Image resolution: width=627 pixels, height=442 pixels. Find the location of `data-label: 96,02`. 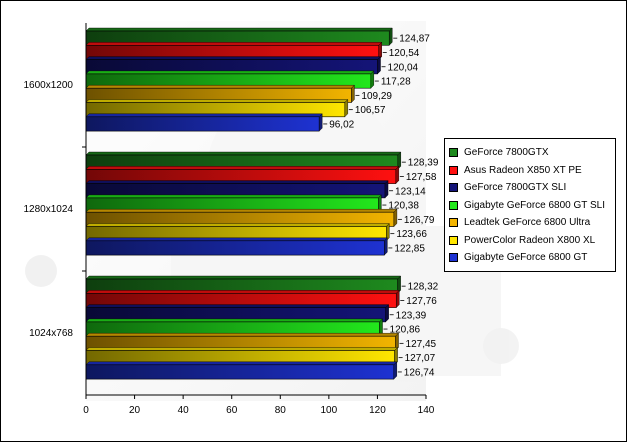

data-label: 96,02 is located at coordinates (341, 124).